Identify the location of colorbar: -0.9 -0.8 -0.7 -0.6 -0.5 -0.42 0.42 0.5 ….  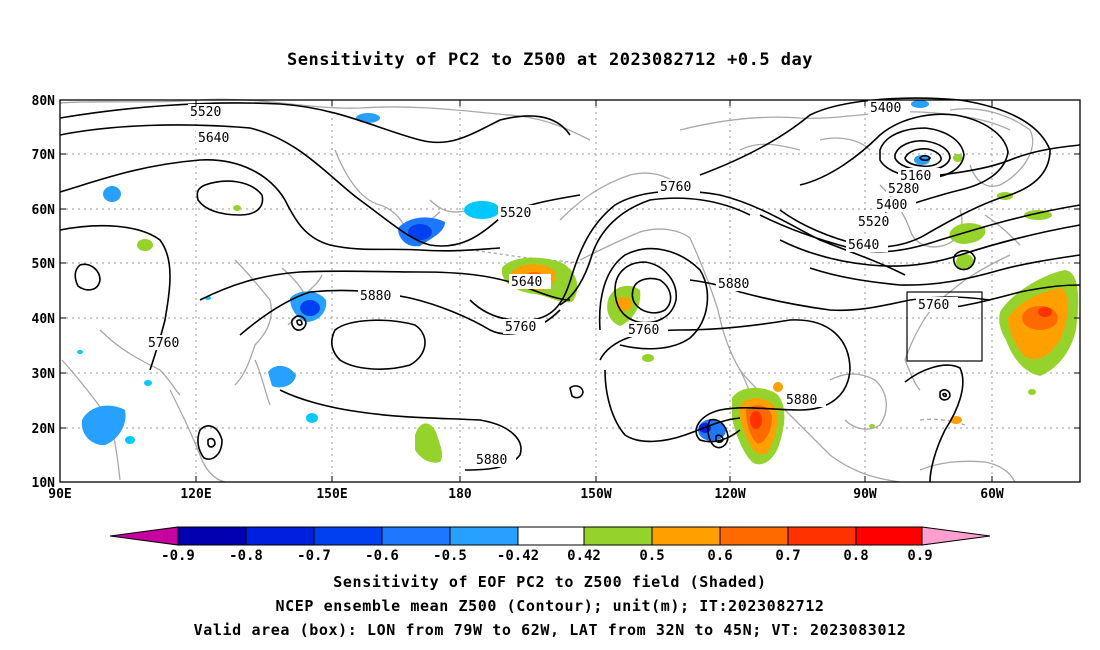
(550, 545).